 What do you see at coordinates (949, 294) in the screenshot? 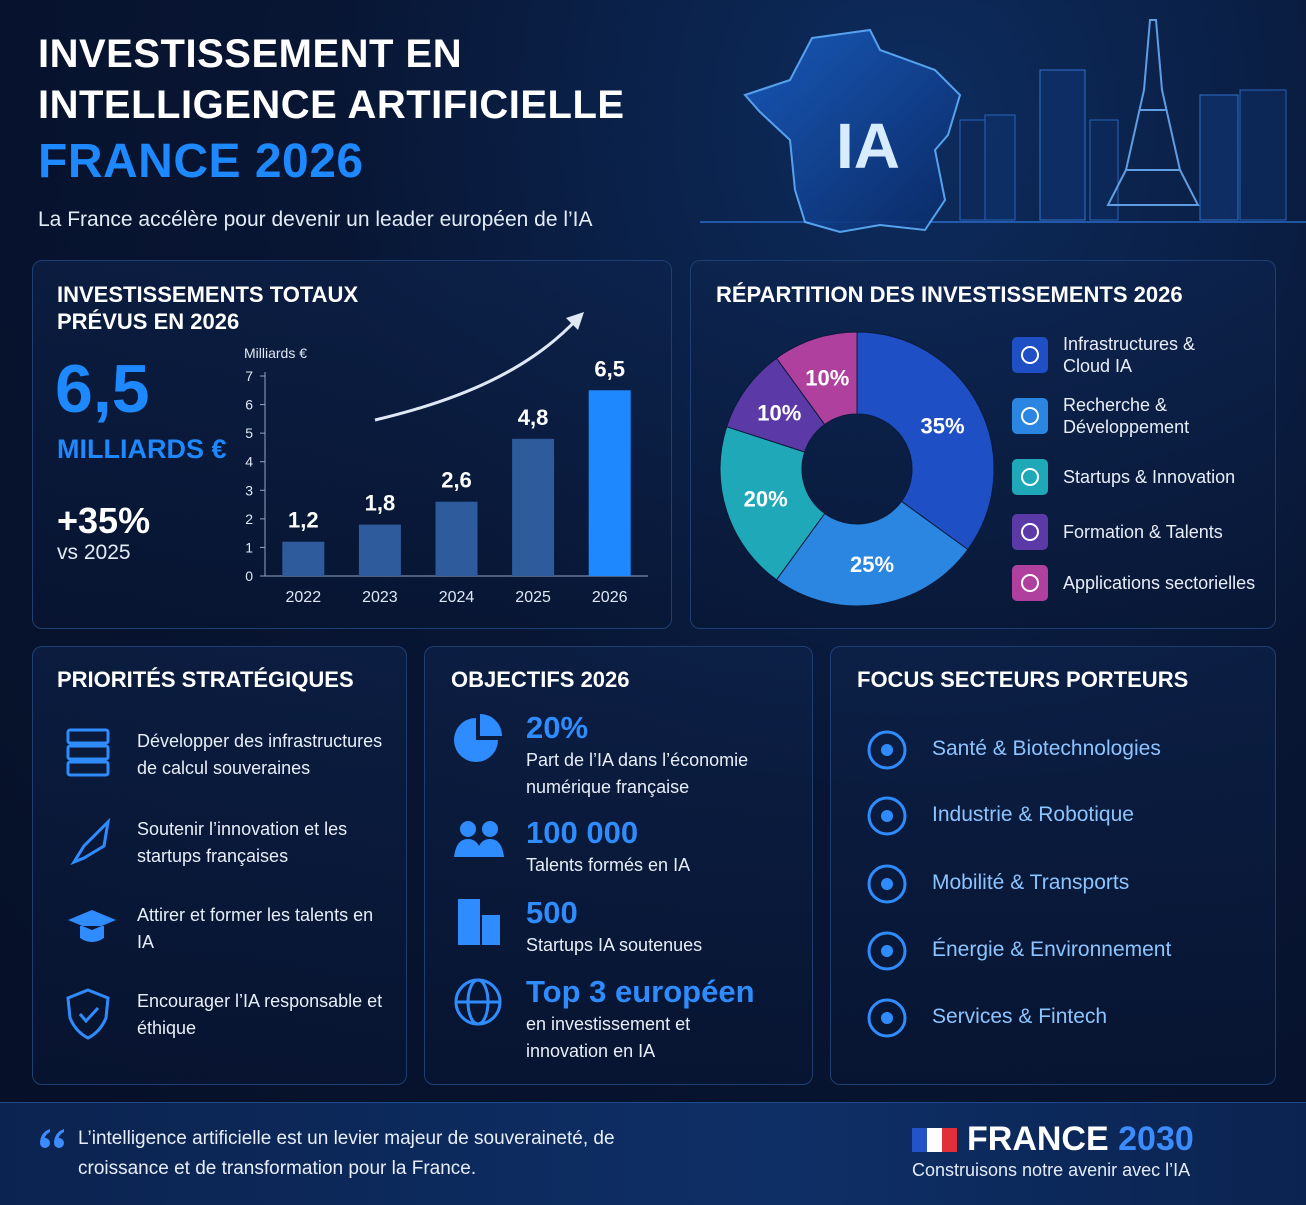
I see `card-title: RÉPARTITION DES INVESTISSEMENTS 2026` at bounding box center [949, 294].